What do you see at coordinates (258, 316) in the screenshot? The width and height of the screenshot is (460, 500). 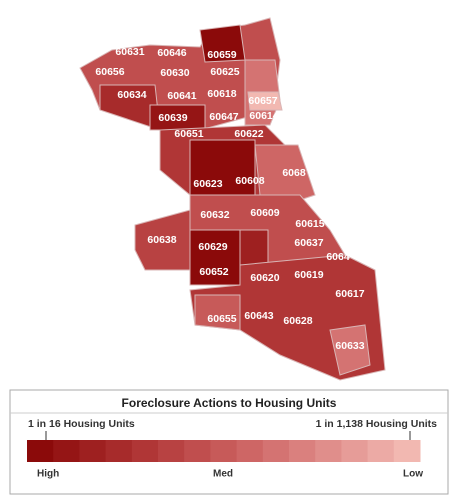 I see `zip-label: 60643` at bounding box center [258, 316].